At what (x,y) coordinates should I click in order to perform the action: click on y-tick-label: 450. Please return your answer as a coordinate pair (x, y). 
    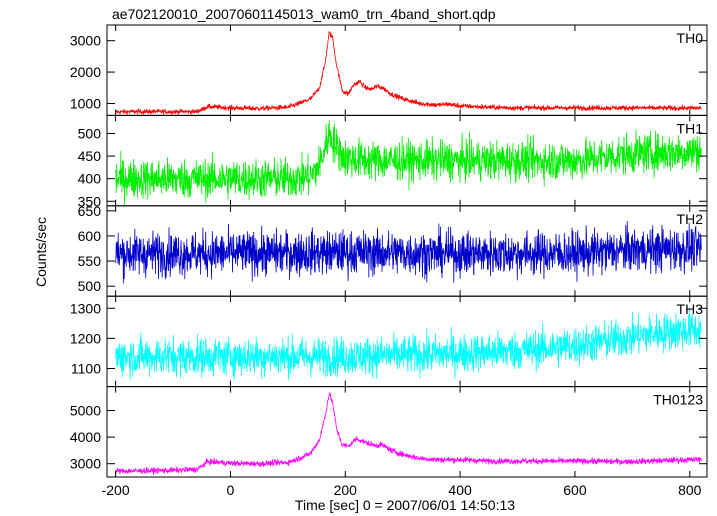
    Looking at the image, I should click on (90, 156).